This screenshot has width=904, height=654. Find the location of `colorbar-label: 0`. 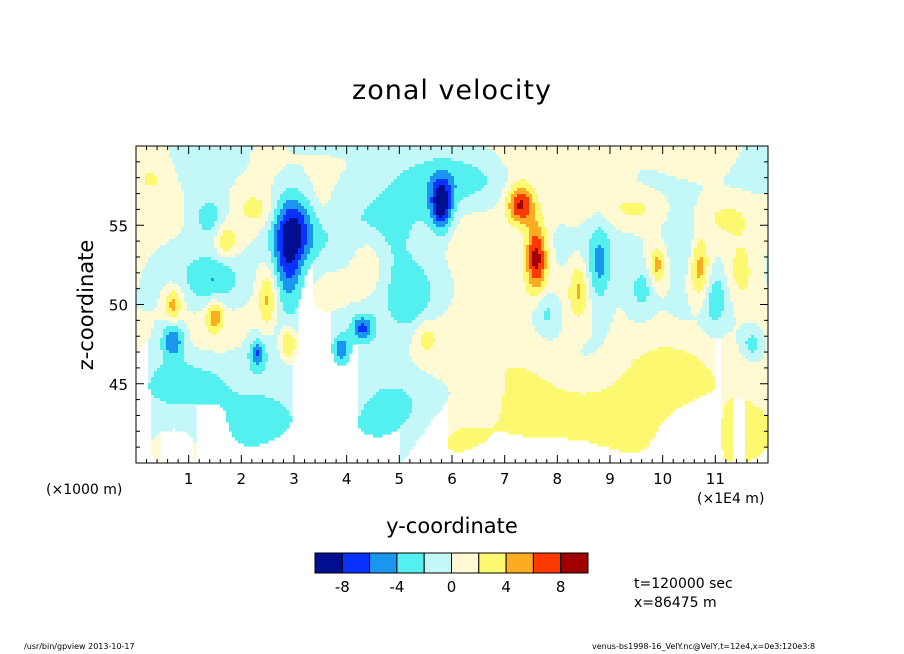

colorbar-label: 0 is located at coordinates (452, 587).